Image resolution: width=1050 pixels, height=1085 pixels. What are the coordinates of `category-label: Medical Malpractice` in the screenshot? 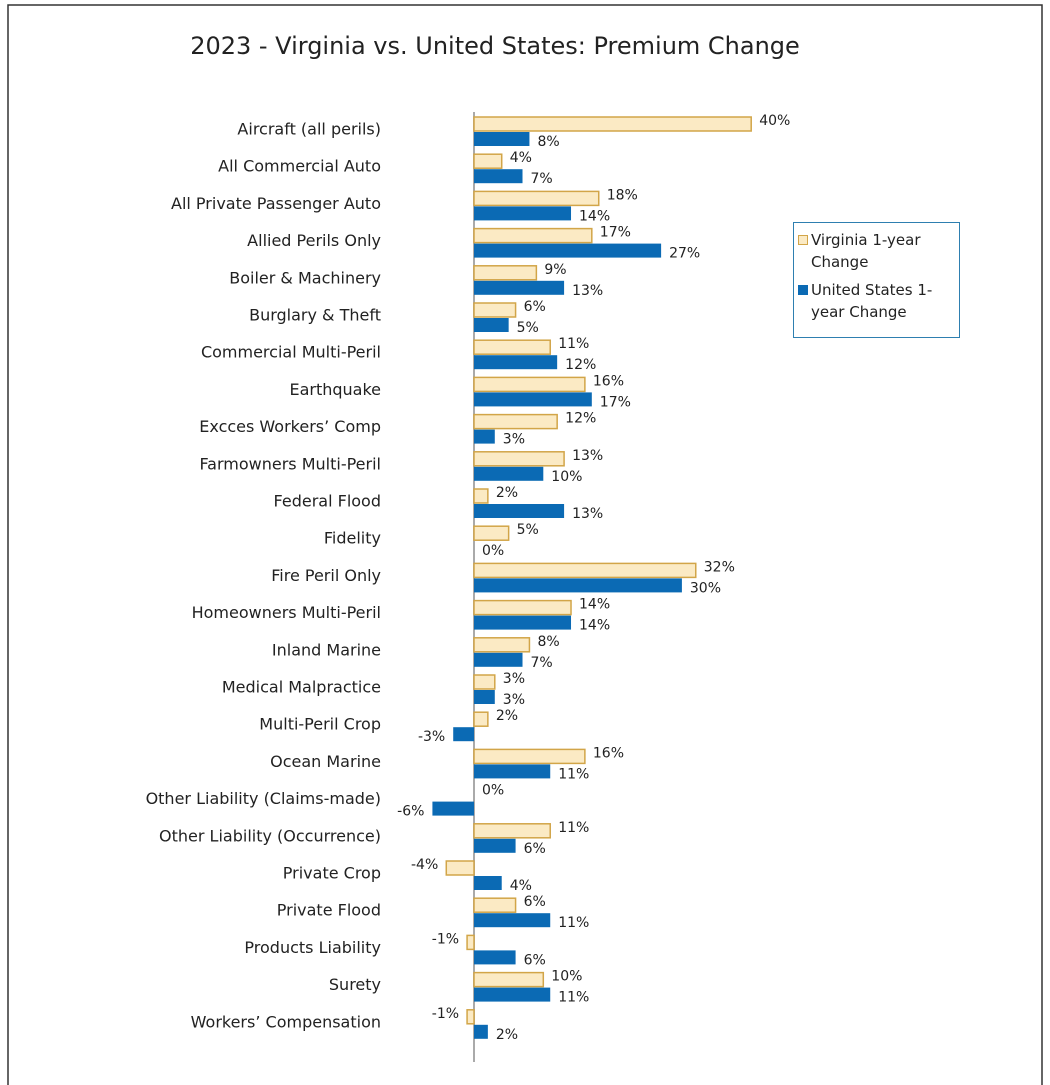 It's located at (301, 687).